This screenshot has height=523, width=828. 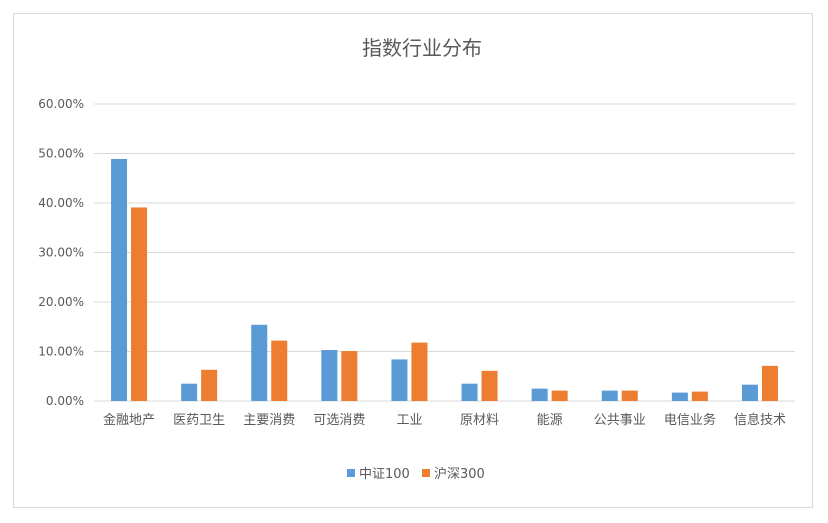 I want to click on legend-label: 沪深300, so click(x=459, y=474).